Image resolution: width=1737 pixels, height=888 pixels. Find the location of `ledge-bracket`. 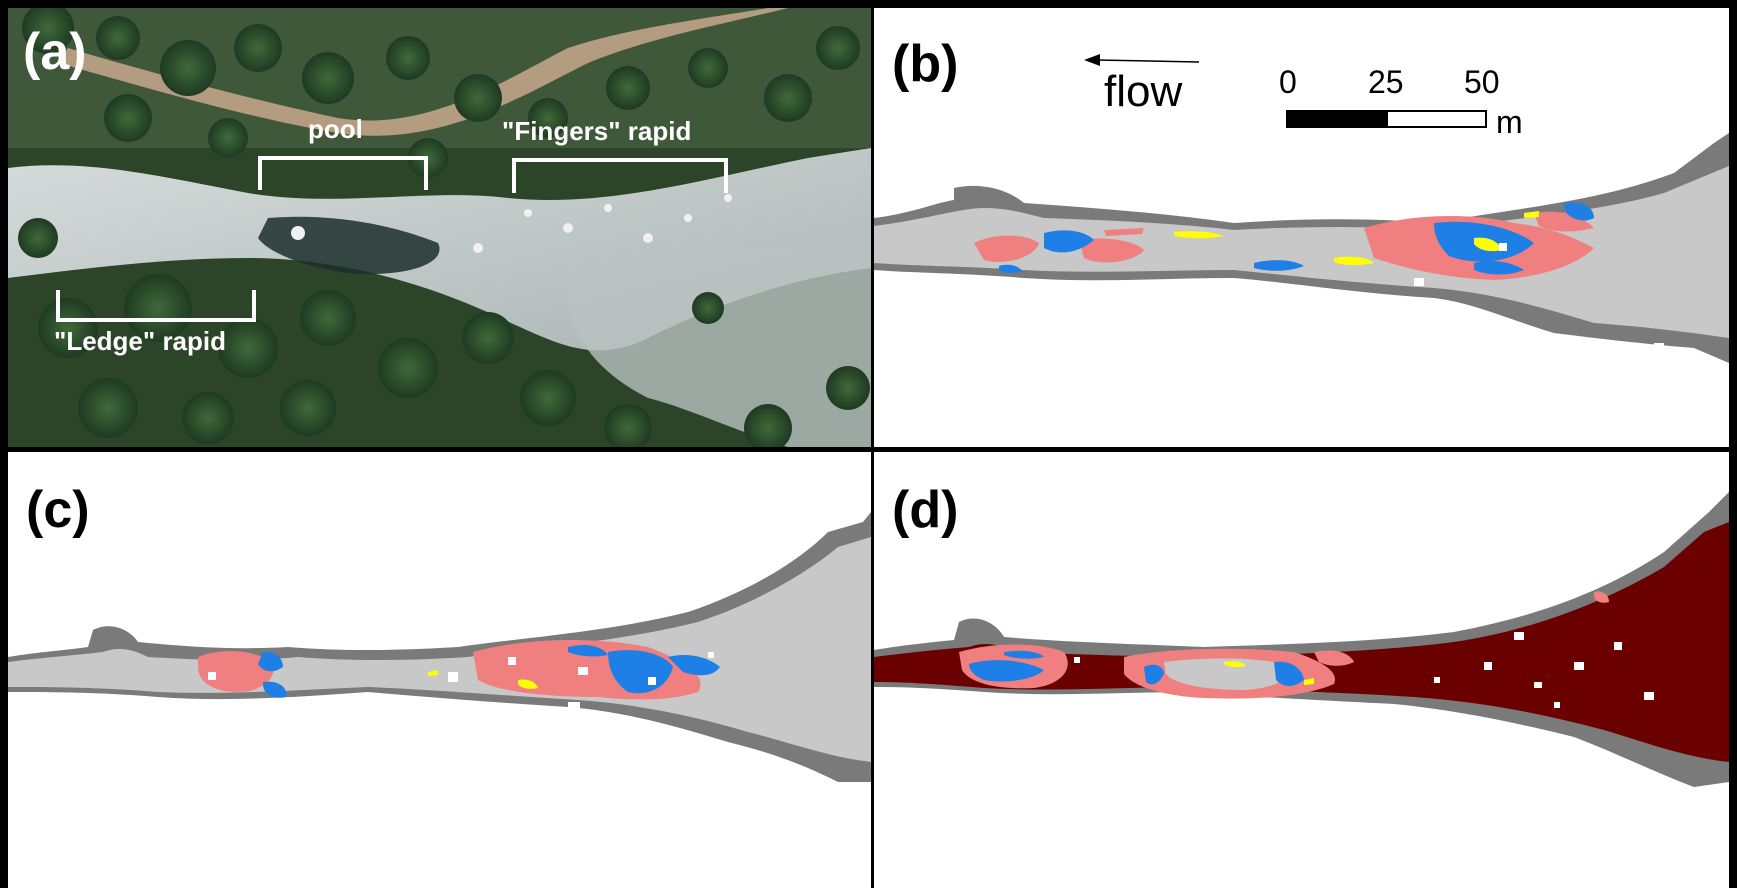

ledge-bracket is located at coordinates (156, 306).